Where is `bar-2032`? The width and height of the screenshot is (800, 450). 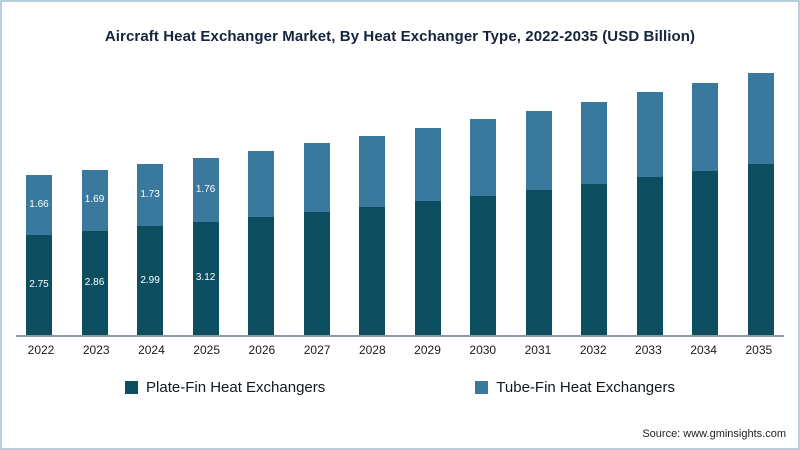 bar-2032 is located at coordinates (594, 218).